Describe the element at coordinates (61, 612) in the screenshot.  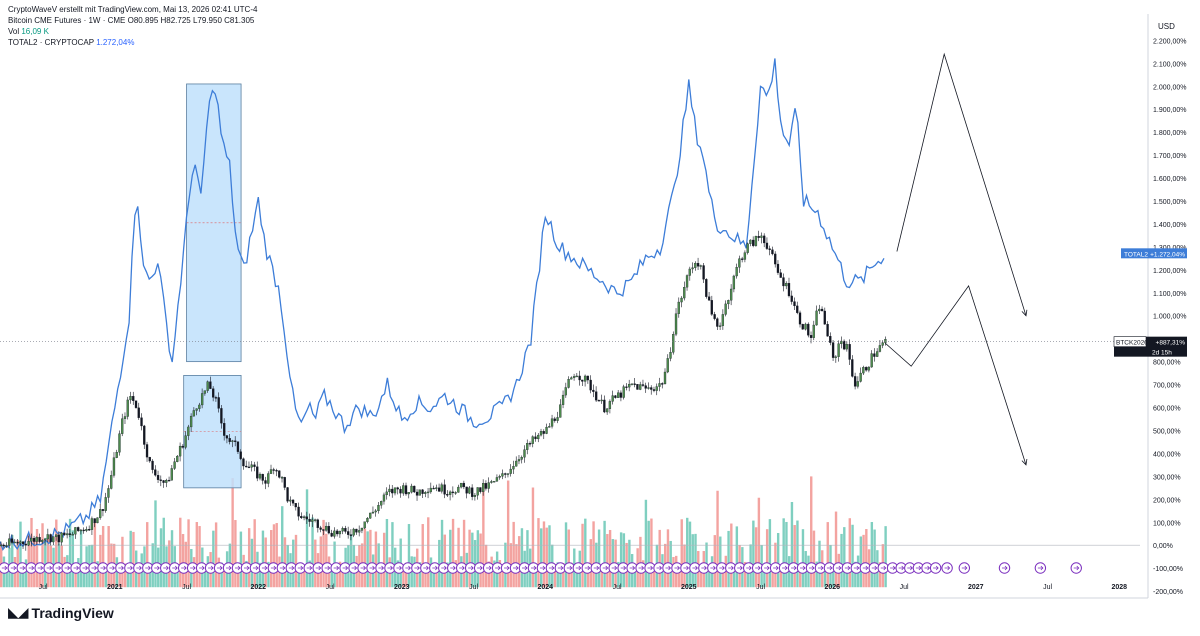
I see `tradingview-logo: ◣◢ TradingView` at that location.